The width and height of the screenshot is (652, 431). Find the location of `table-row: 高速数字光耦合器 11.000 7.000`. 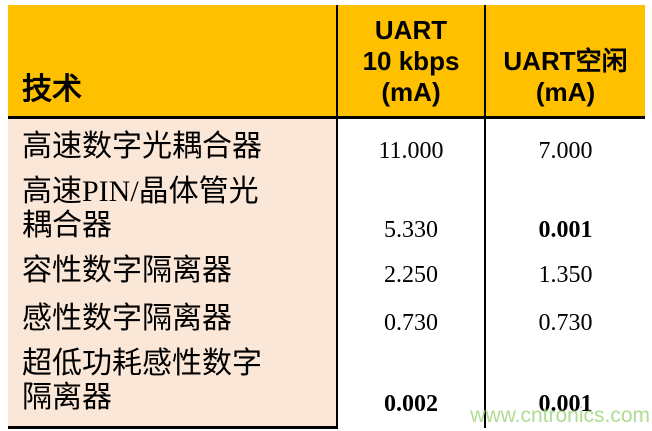

table-row: 高速数字光耦合器 11.000 7.000 is located at coordinates (326, 146).